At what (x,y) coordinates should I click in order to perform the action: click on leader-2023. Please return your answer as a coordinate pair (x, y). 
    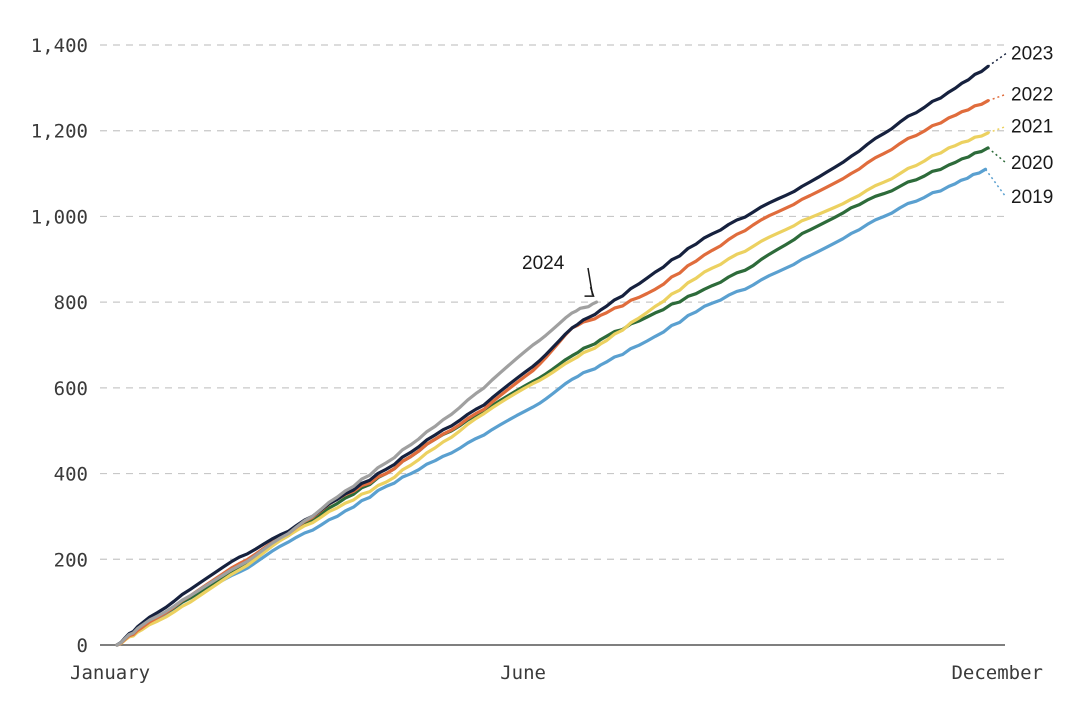
    Looking at the image, I should click on (997, 60).